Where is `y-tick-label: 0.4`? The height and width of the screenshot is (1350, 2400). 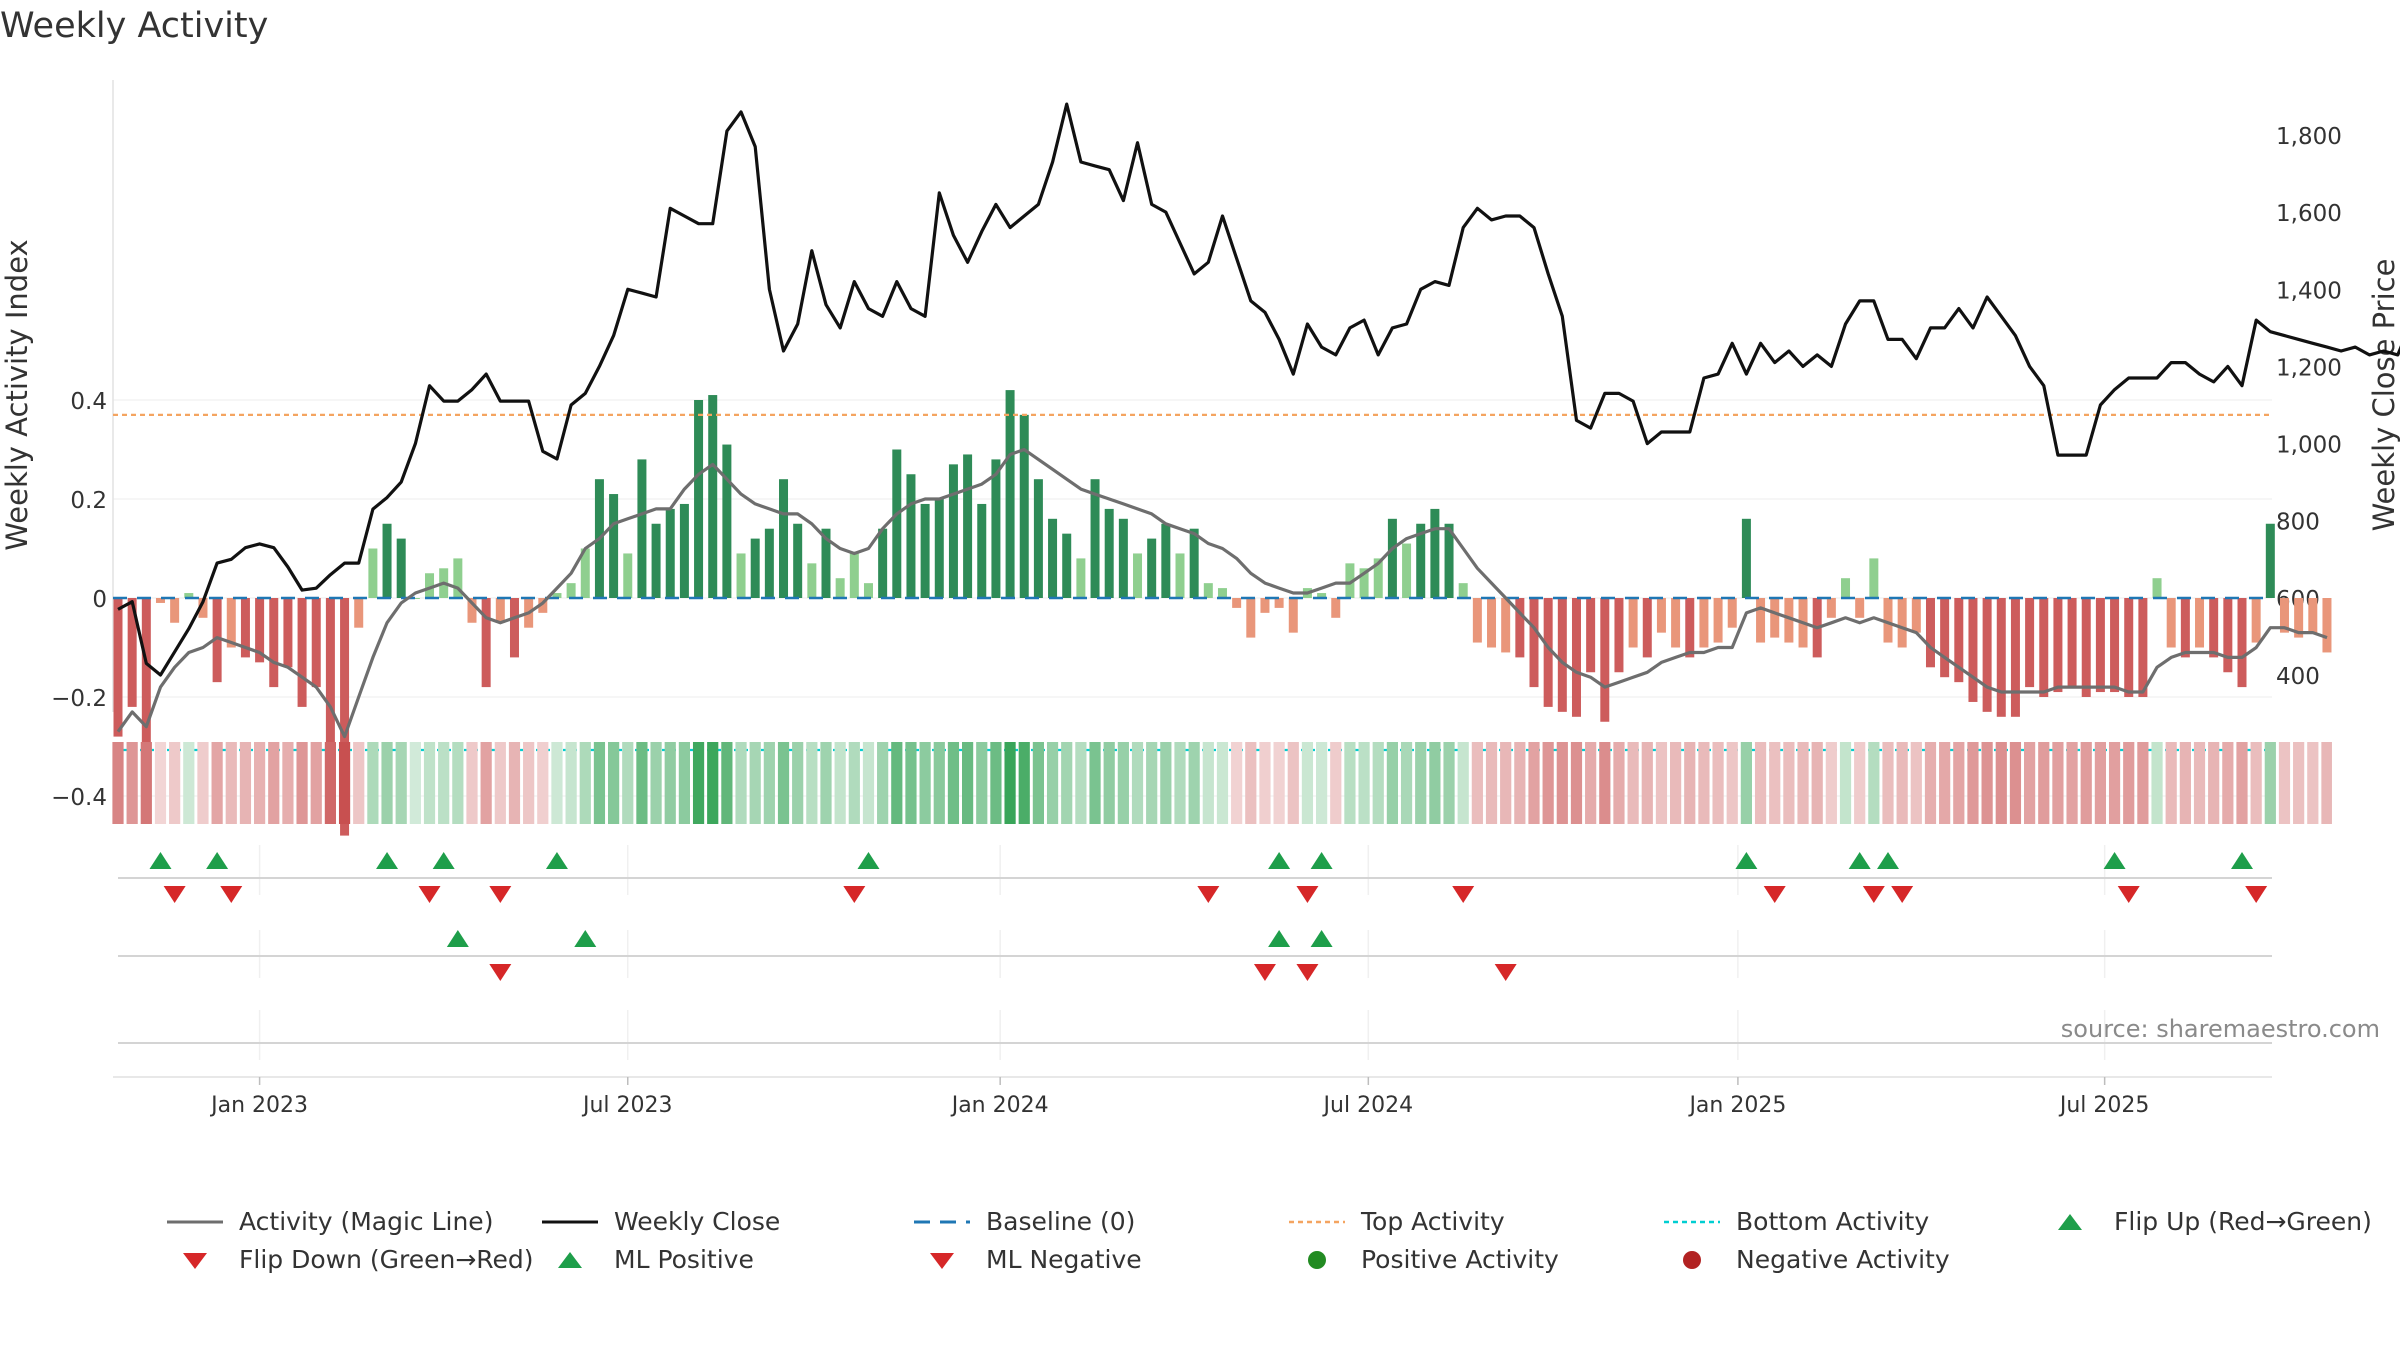 y-tick-label: 0.4 is located at coordinates (88, 402).